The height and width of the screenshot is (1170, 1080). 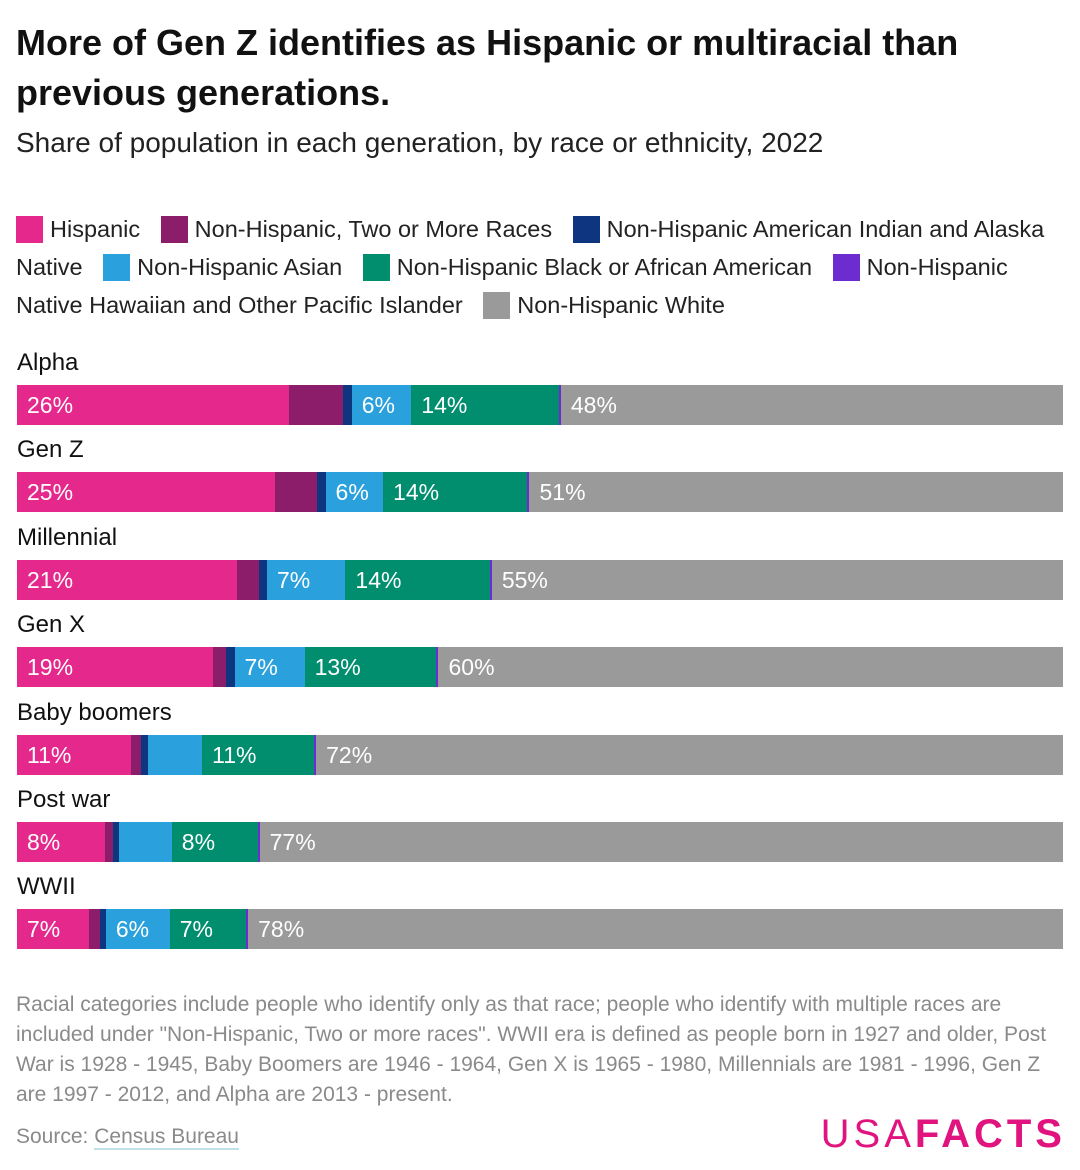 I want to click on usafacts-logo: USAFACTS, so click(x=943, y=1134).